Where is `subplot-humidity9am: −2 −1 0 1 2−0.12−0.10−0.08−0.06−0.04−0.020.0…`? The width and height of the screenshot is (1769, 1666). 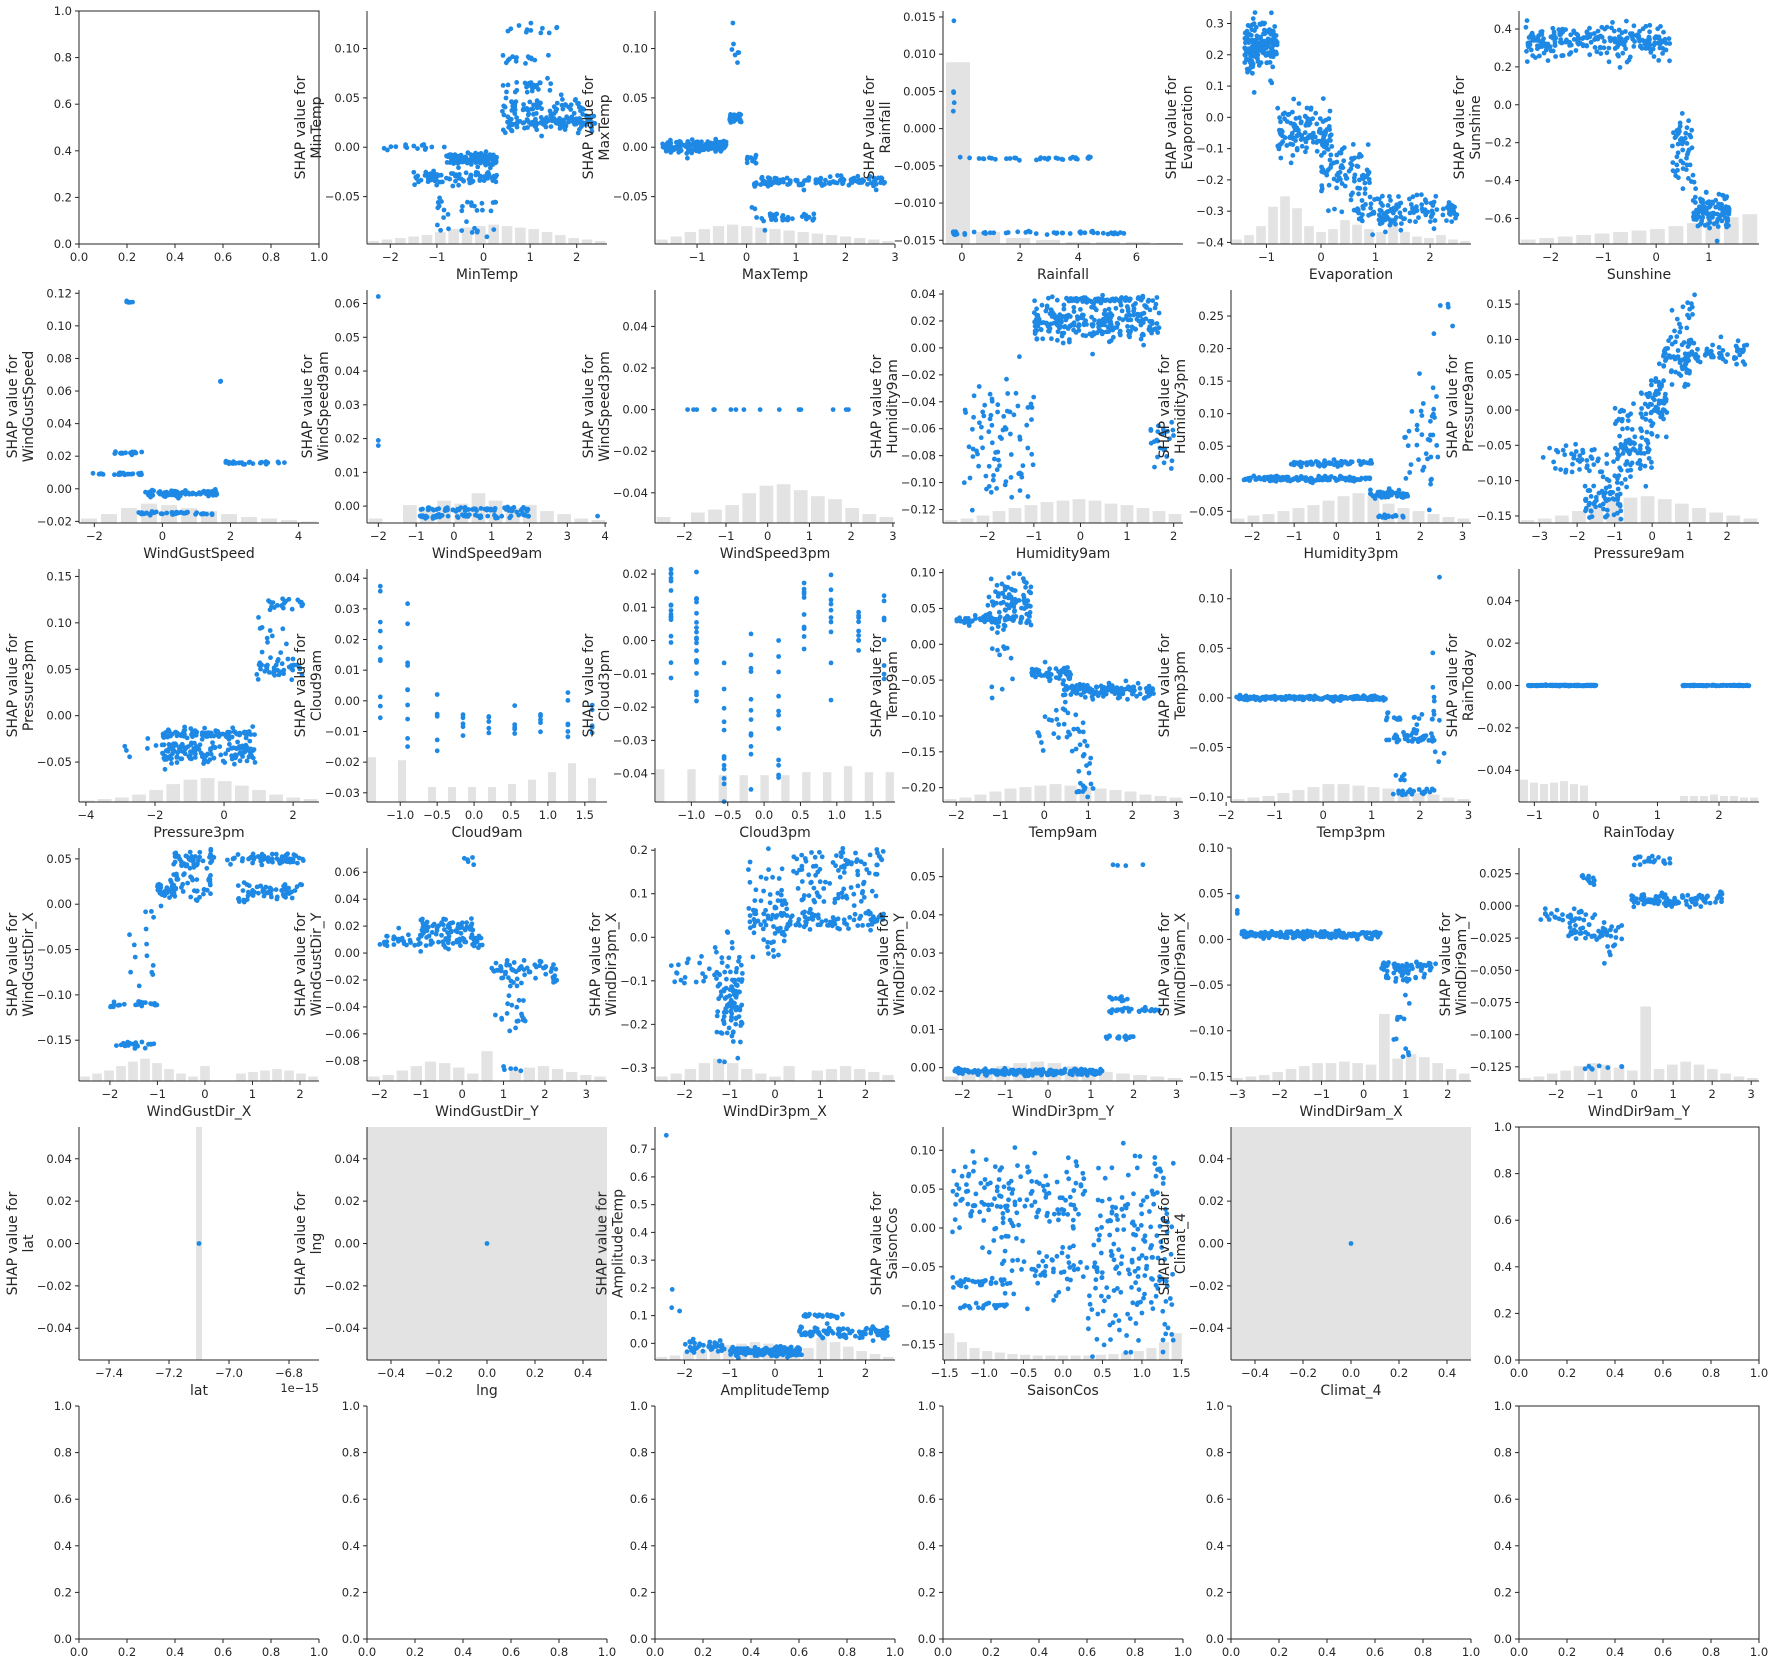
subplot-humidity9am: −2 −1 0 1 2−0.12−0.10−0.08−0.06−0.04−0.020.0… is located at coordinates (1026, 424).